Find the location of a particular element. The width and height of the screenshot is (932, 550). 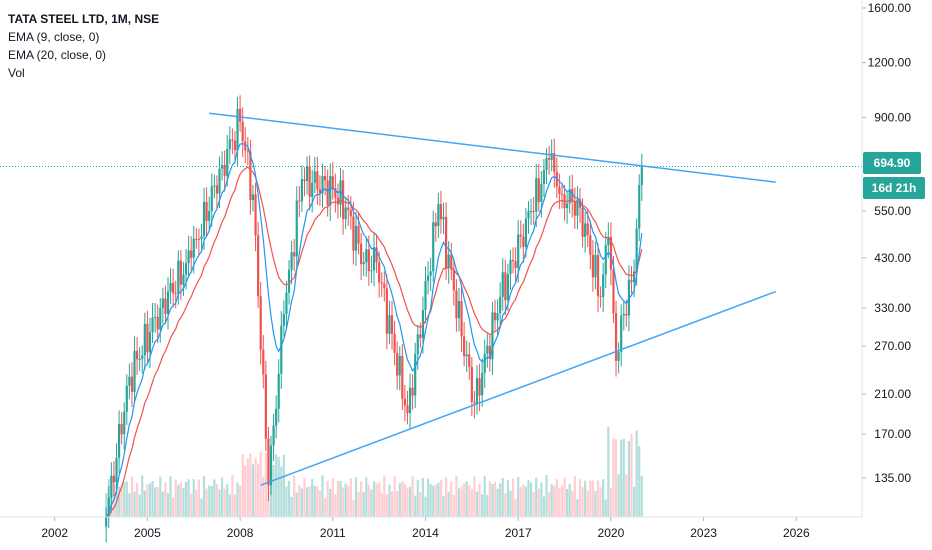

time-axis-label: 2023 is located at coordinates (703, 533).